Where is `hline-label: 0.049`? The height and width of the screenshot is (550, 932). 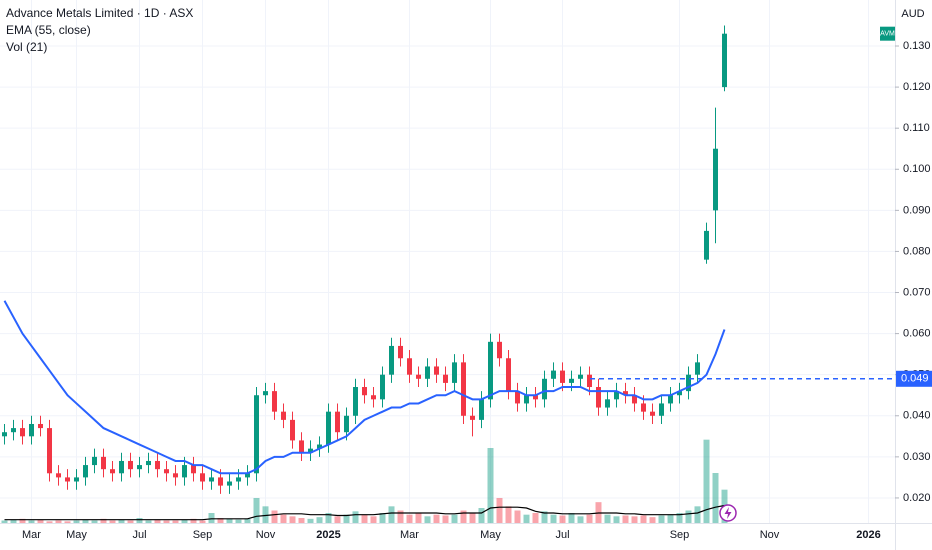 hline-label: 0.049 is located at coordinates (915, 379).